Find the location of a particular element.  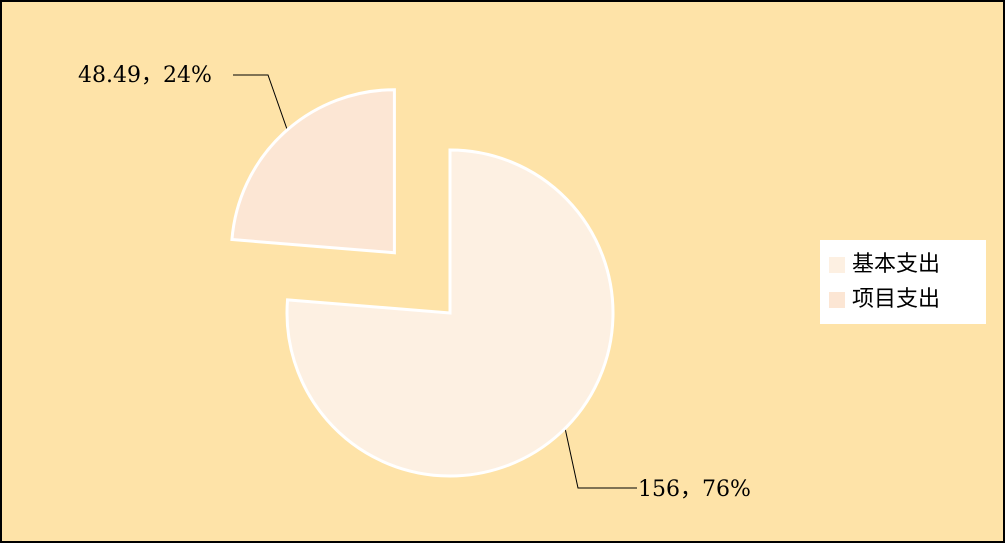

legend-label: 项目支出 is located at coordinates (896, 299).